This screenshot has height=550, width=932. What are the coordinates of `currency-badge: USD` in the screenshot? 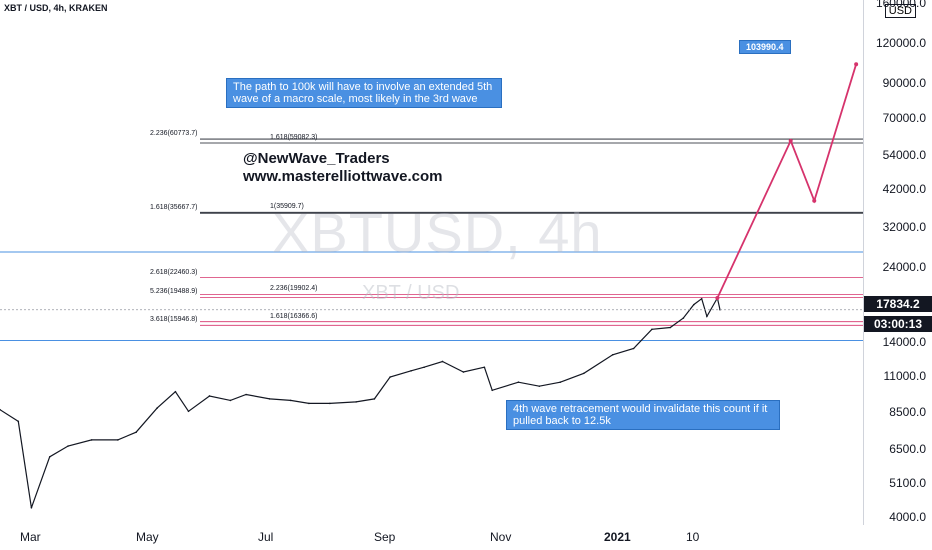 It's located at (900, 11).